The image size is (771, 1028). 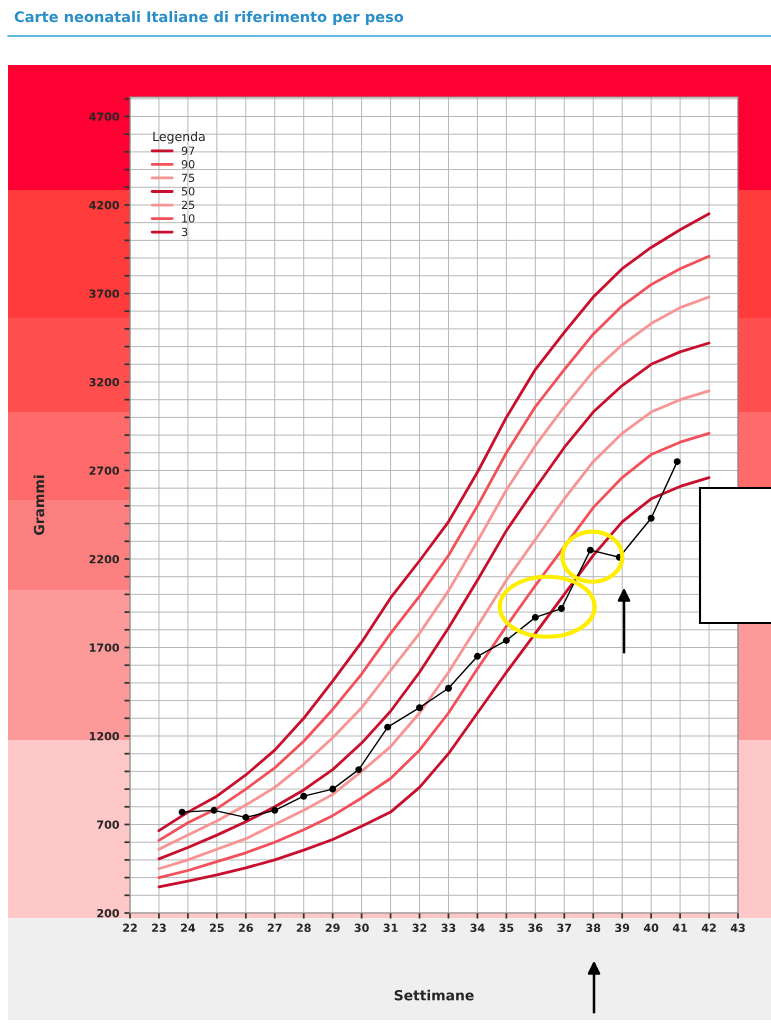 What do you see at coordinates (104, 647) in the screenshot?
I see `y-tick-label: 1700` at bounding box center [104, 647].